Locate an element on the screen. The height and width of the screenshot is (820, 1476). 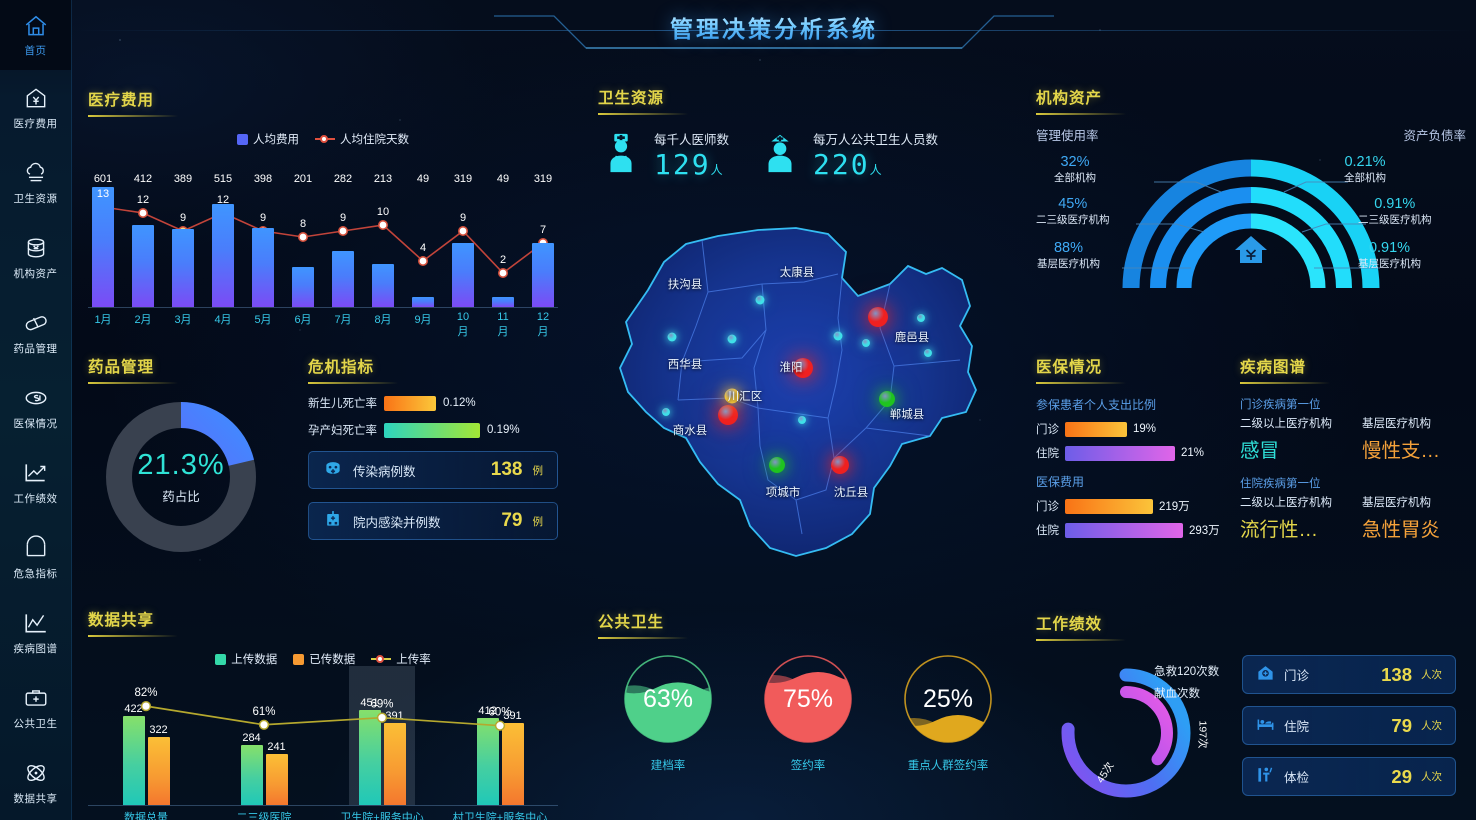
gauge-value: 32% is located at coordinates (1075, 162).